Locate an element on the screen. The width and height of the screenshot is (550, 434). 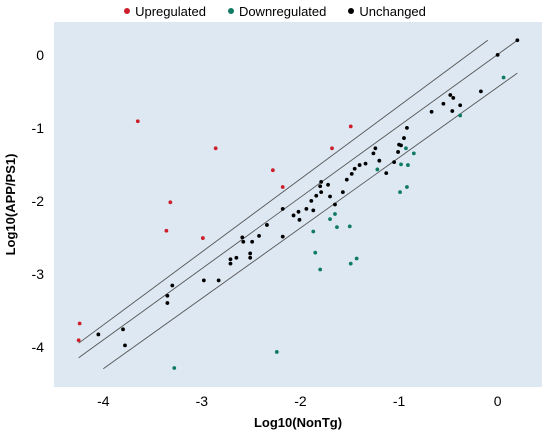
y-tick-label: -2 is located at coordinates (38, 201).